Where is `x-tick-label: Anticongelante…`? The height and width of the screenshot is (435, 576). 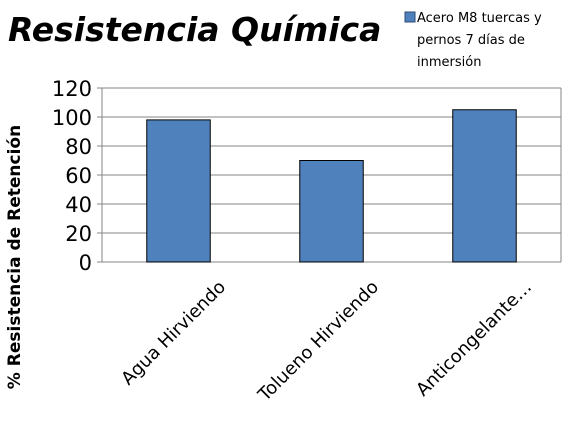
x-tick-label: Anticongelante… is located at coordinates (474, 339).